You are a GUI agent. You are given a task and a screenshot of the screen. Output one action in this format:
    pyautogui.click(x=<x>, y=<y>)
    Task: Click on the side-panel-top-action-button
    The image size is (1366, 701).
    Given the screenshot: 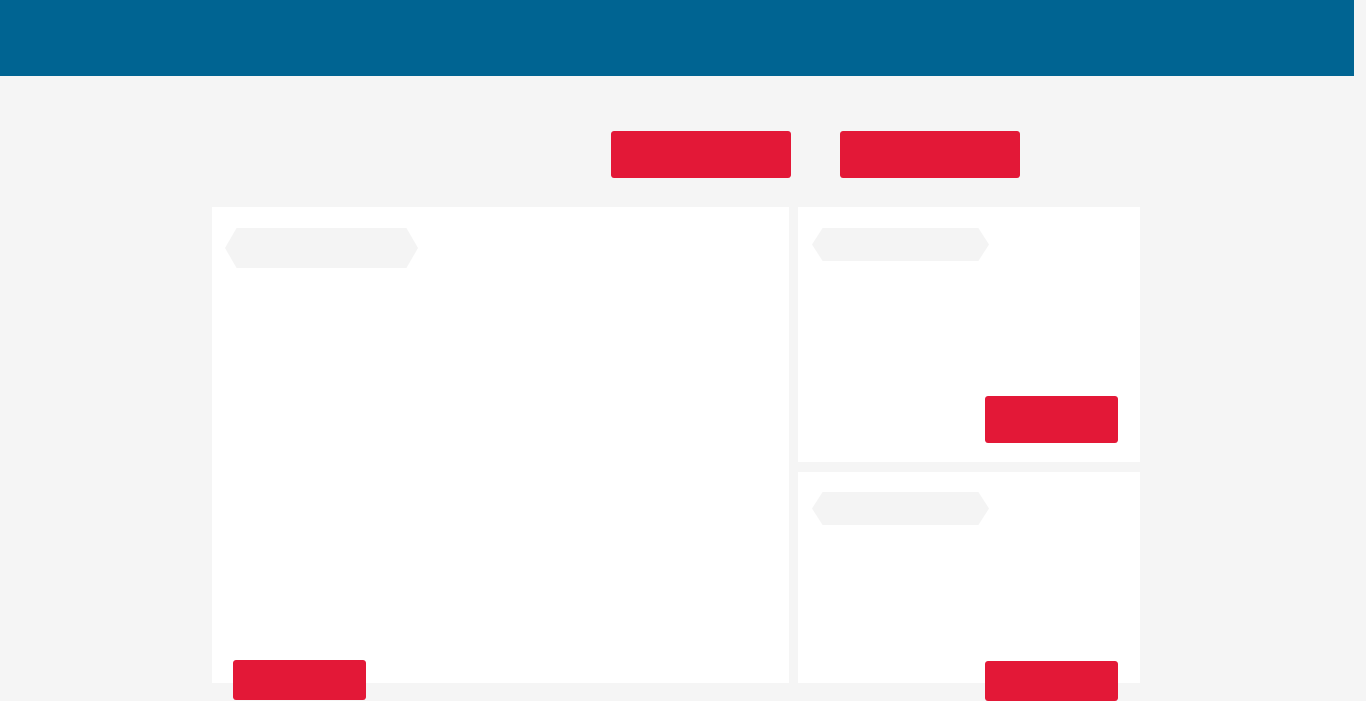 What is the action you would take?
    pyautogui.click(x=1051, y=419)
    